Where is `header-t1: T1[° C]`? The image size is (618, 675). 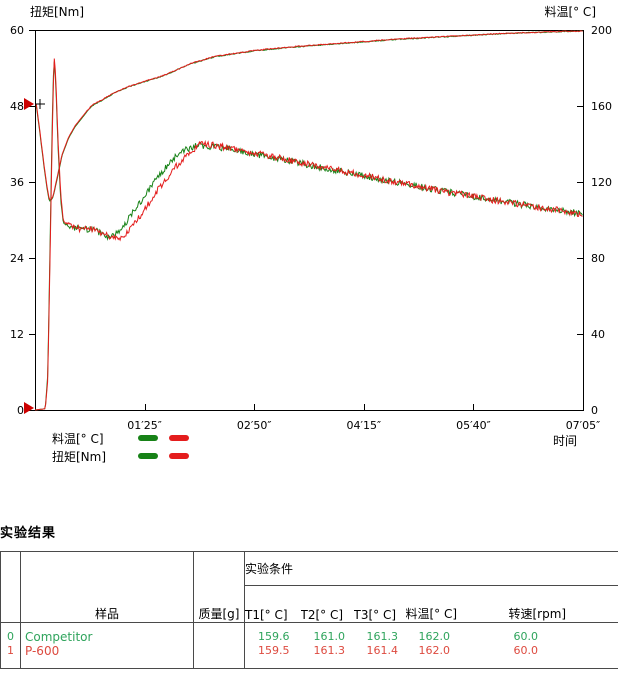
header-t1: T1[° C] is located at coordinates (272, 604).